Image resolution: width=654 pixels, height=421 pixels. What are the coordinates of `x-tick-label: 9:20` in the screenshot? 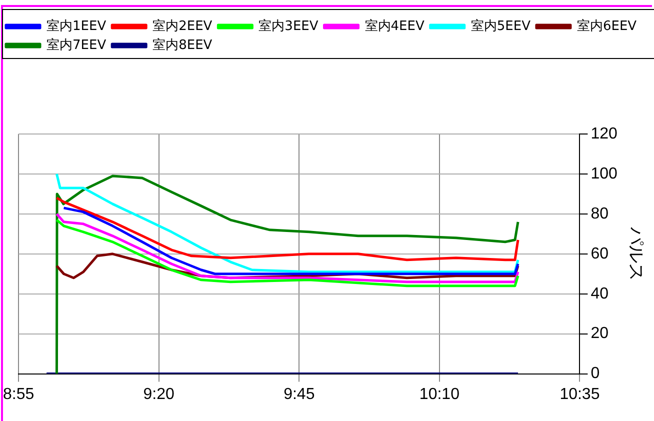 It's located at (159, 394).